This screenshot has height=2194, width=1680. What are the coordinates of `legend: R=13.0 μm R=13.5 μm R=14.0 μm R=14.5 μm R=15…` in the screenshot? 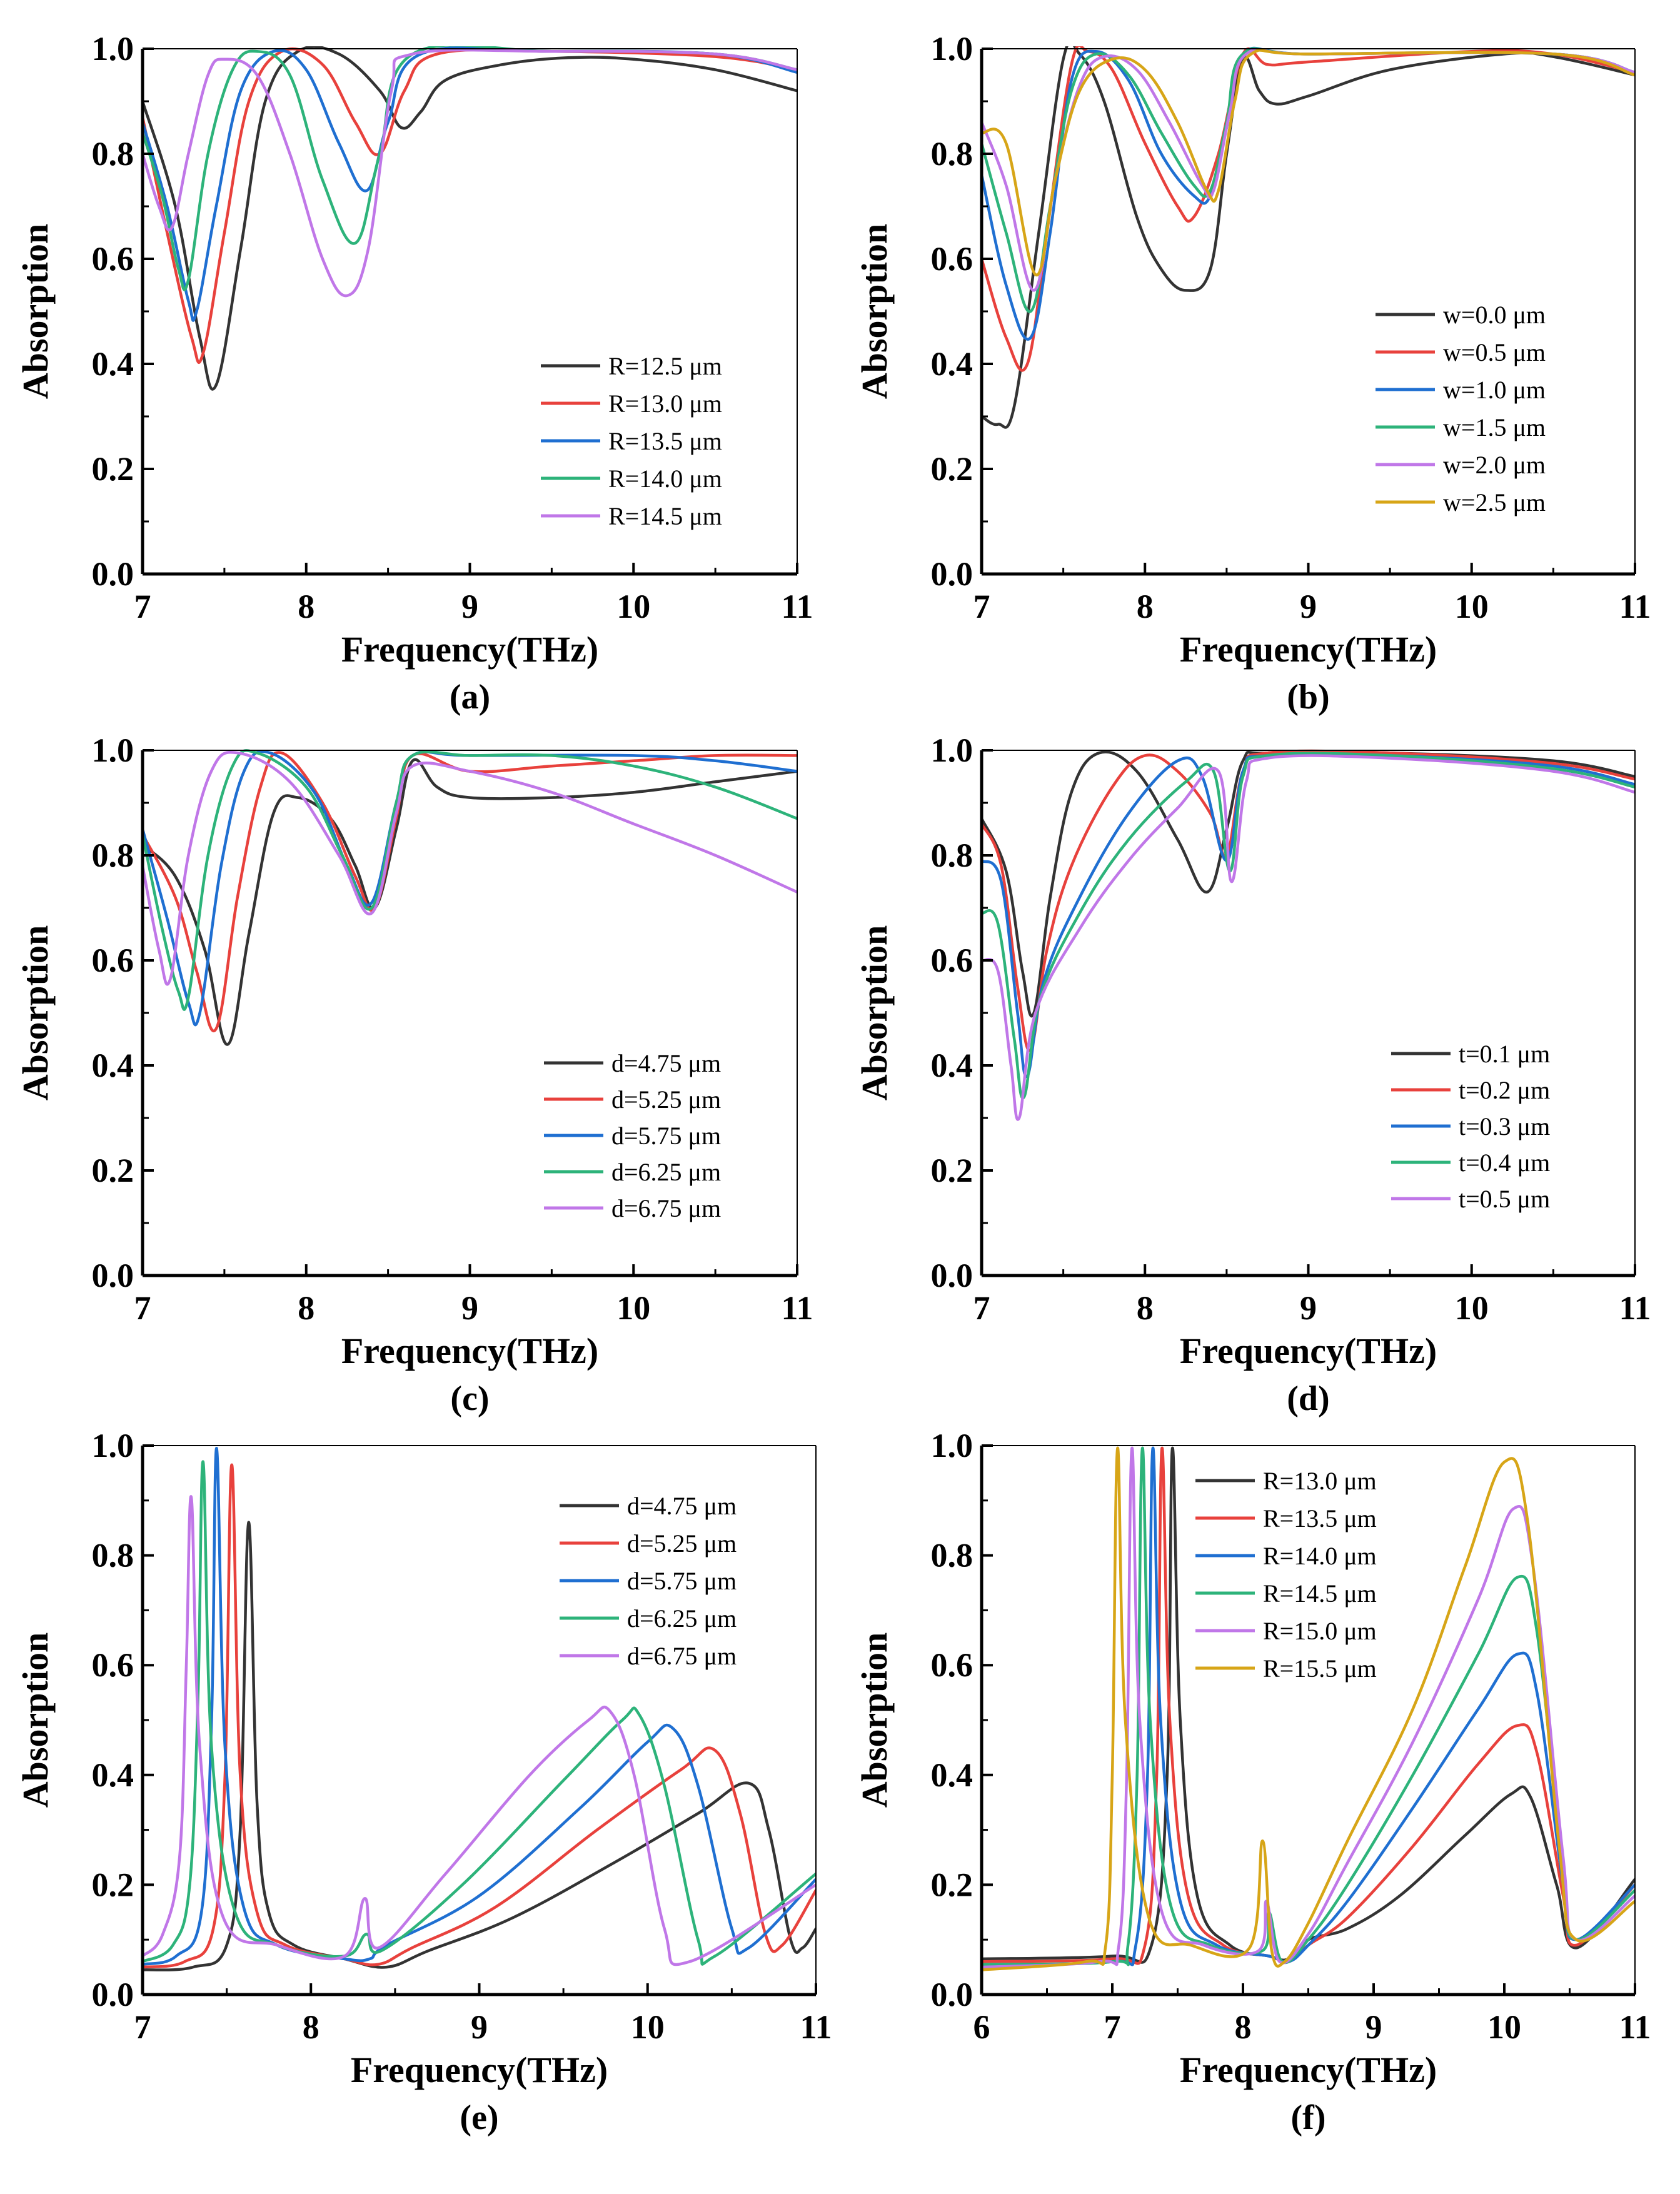 It's located at (1286, 1575).